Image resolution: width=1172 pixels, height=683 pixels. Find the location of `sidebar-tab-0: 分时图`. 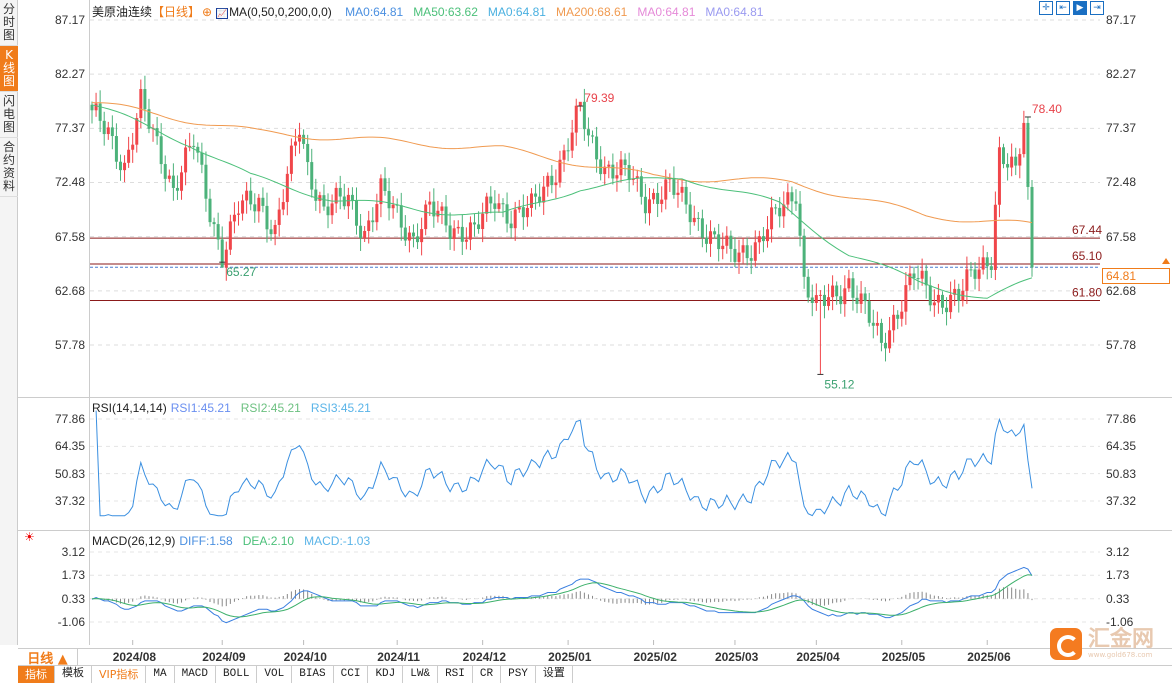

sidebar-tab-0: 分时图 is located at coordinates (9, 23).